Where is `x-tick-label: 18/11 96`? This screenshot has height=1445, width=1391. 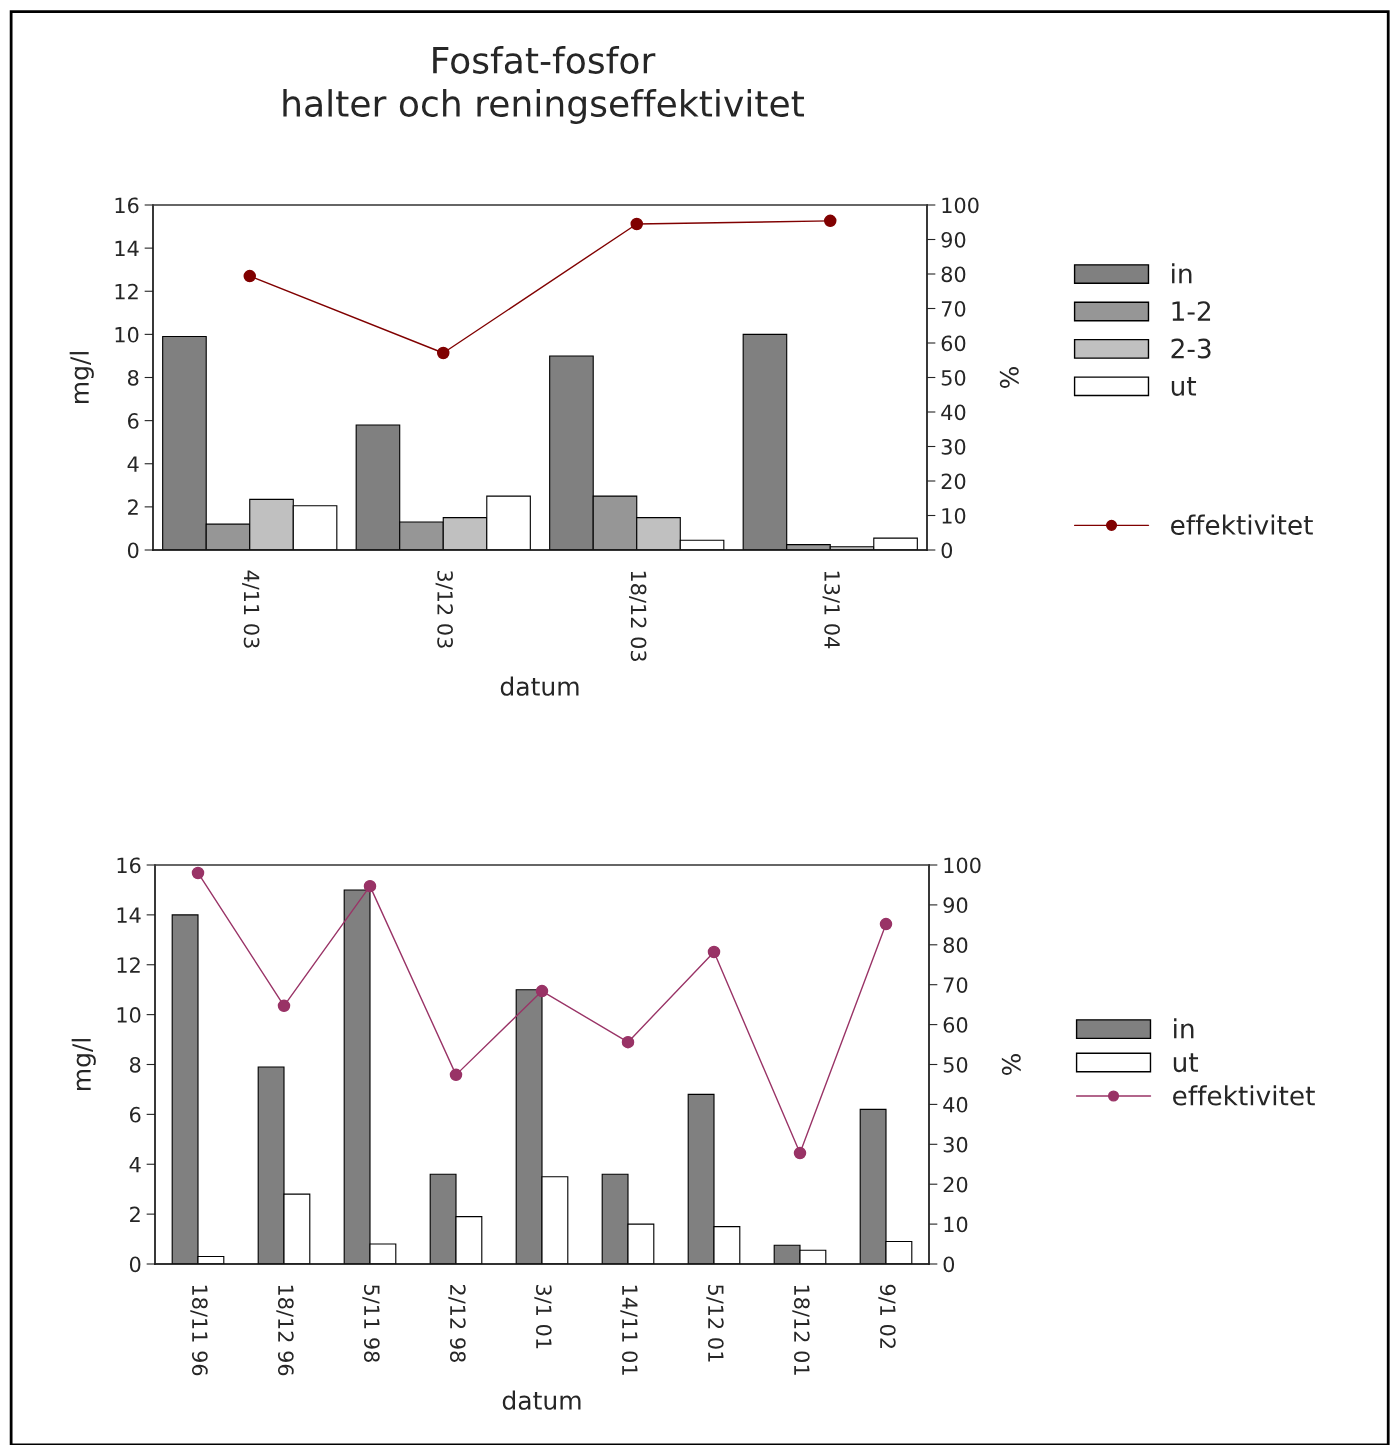 x-tick-label: 18/11 96 is located at coordinates (199, 1330).